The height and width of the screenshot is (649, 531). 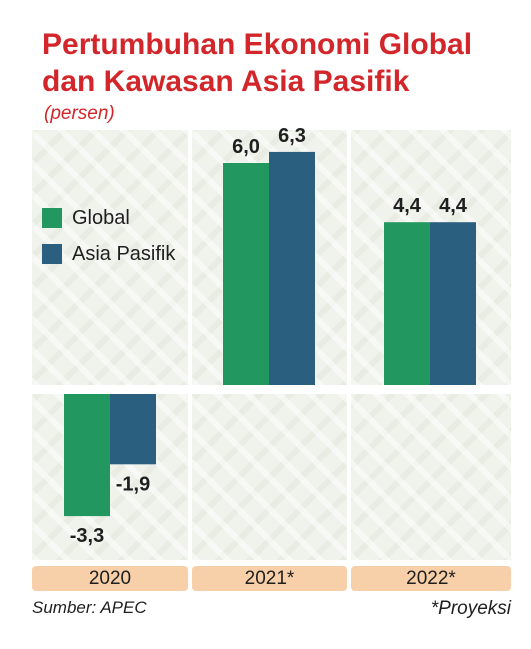 What do you see at coordinates (52, 218) in the screenshot?
I see `legend-swatch-global` at bounding box center [52, 218].